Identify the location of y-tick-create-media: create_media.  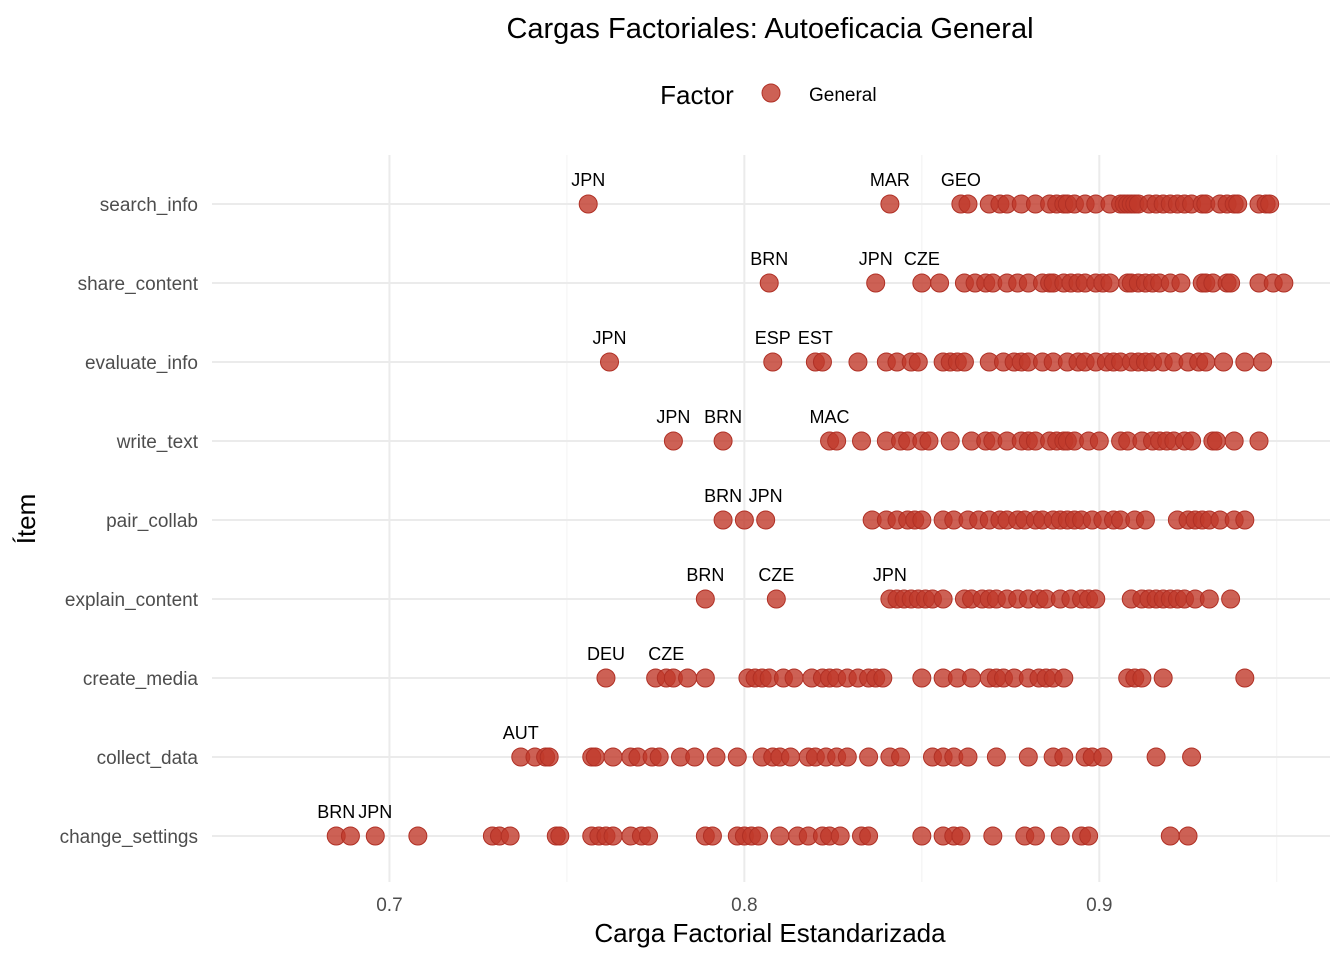
(141, 679).